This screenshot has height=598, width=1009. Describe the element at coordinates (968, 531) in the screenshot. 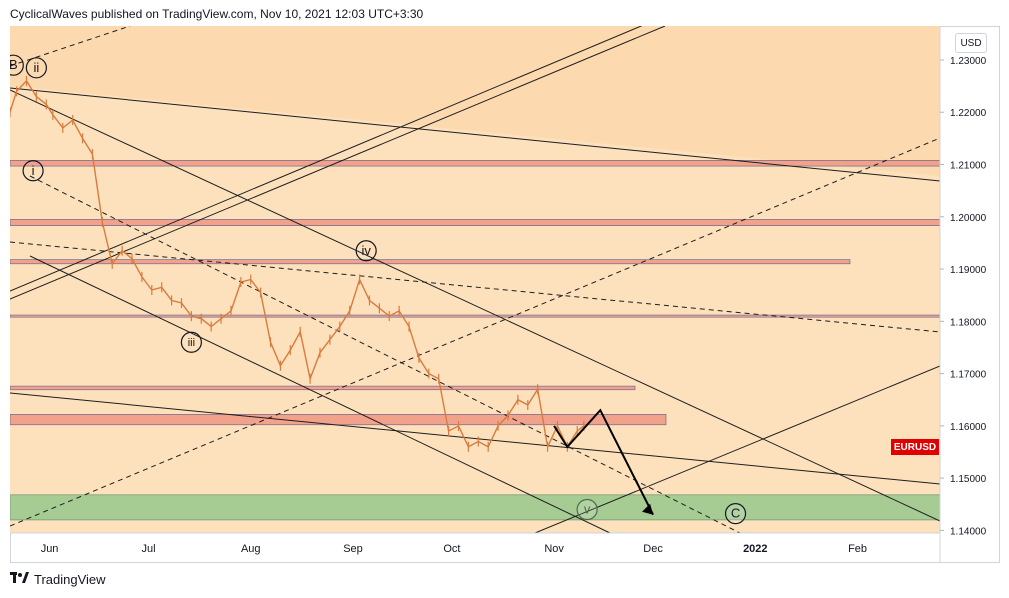

I see `price-axis-label: 1.14000` at that location.